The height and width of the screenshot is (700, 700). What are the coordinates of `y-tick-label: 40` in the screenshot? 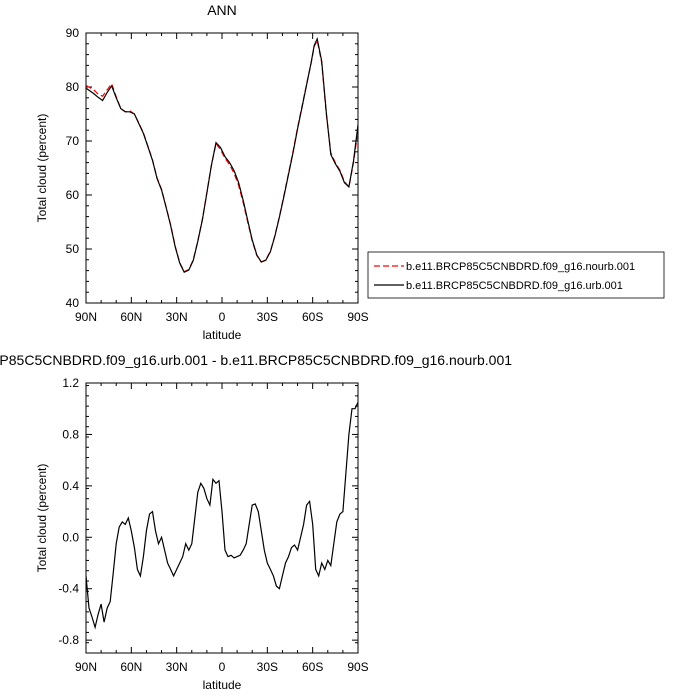 It's located at (73, 303).